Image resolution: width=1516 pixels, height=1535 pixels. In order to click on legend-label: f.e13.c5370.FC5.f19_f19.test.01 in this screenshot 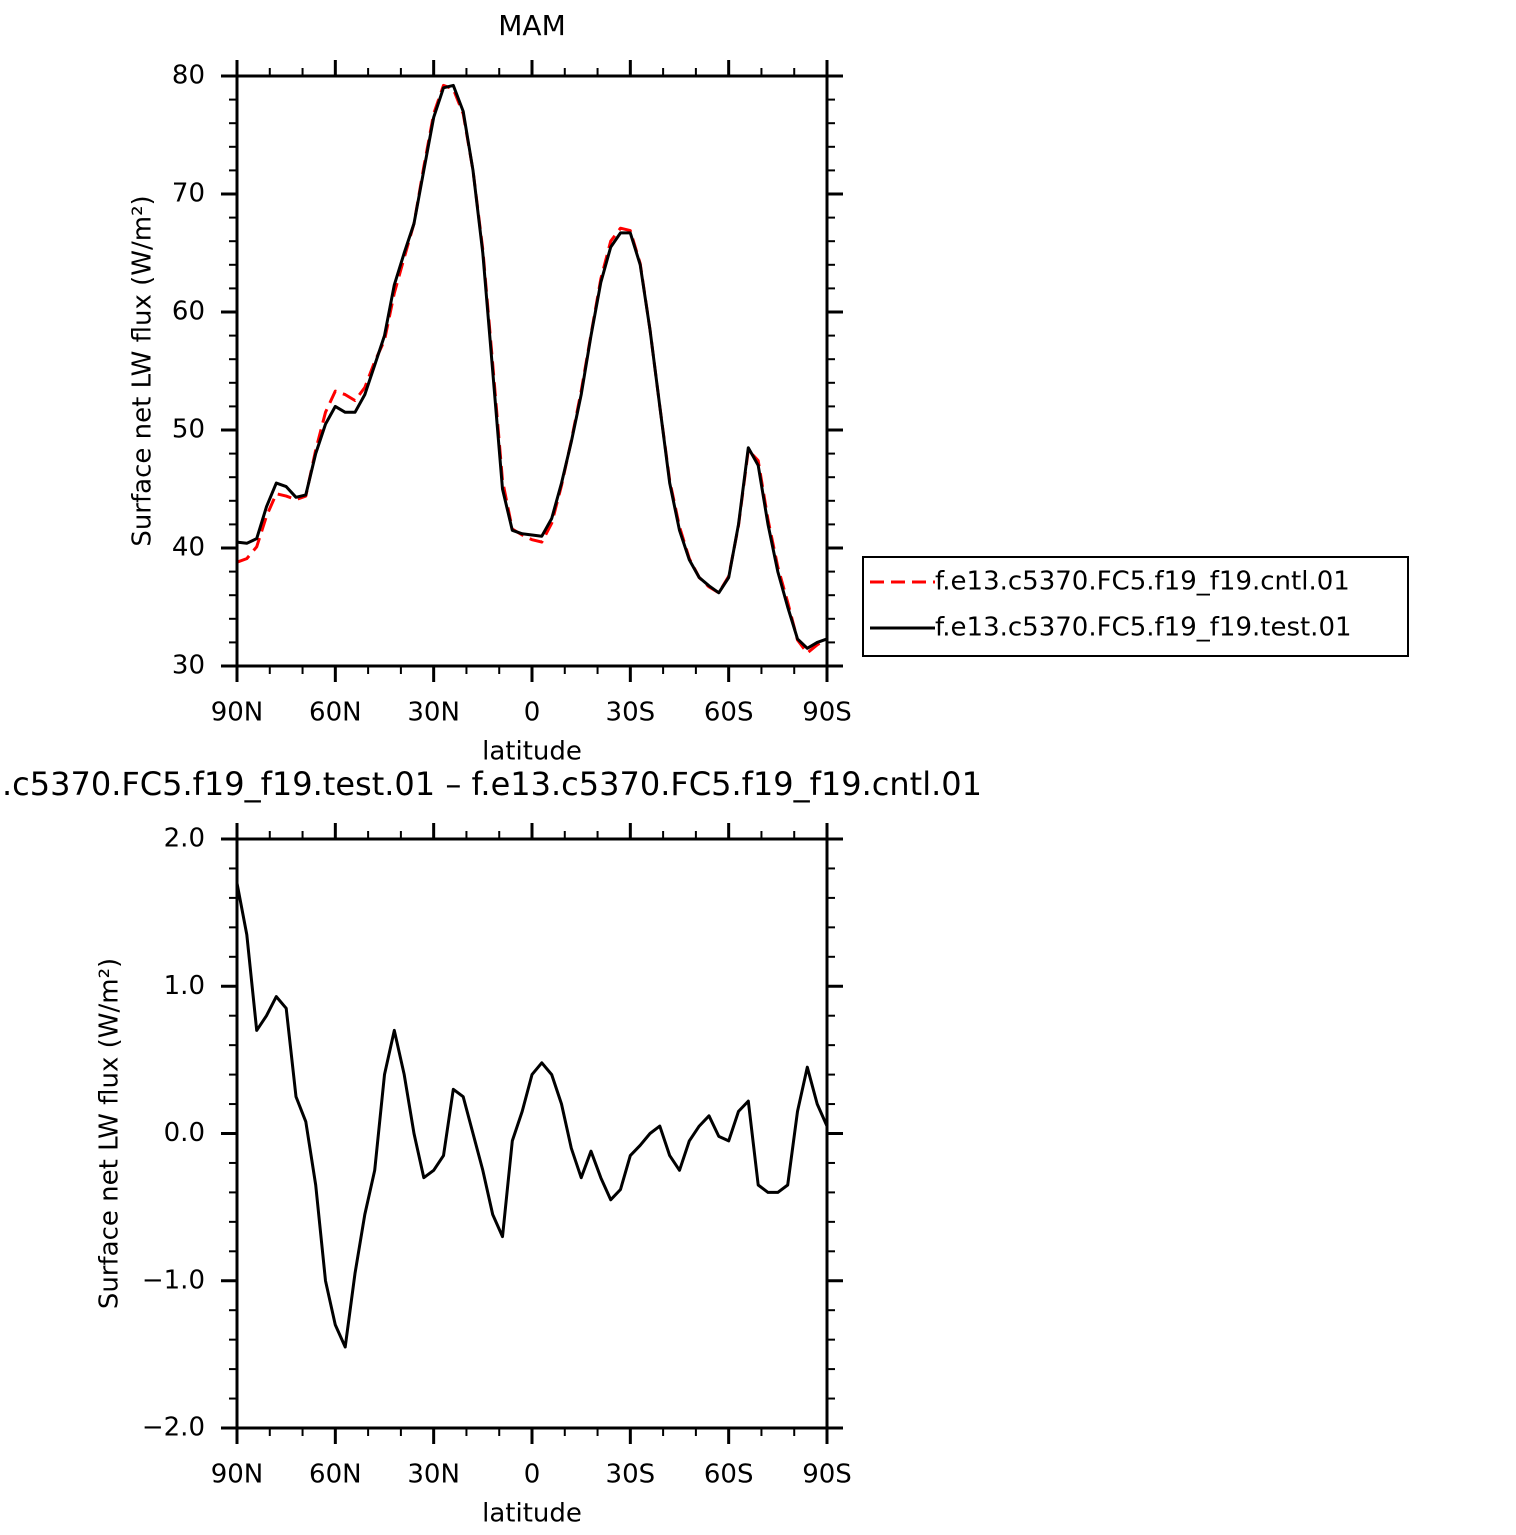, I will do `click(1143, 628)`.